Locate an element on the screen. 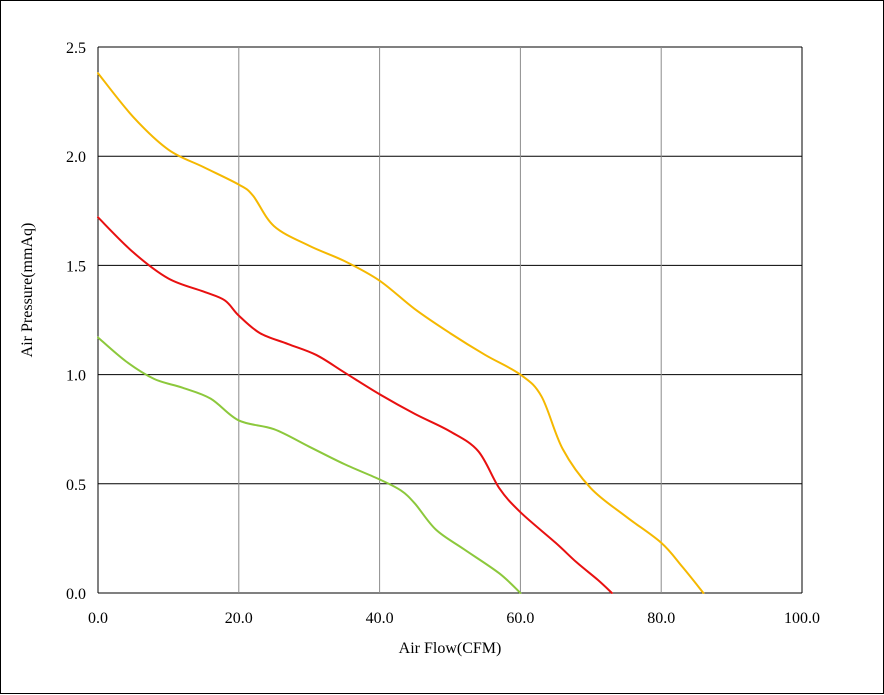  y-tick-label-4: 2.0 is located at coordinates (76, 157).